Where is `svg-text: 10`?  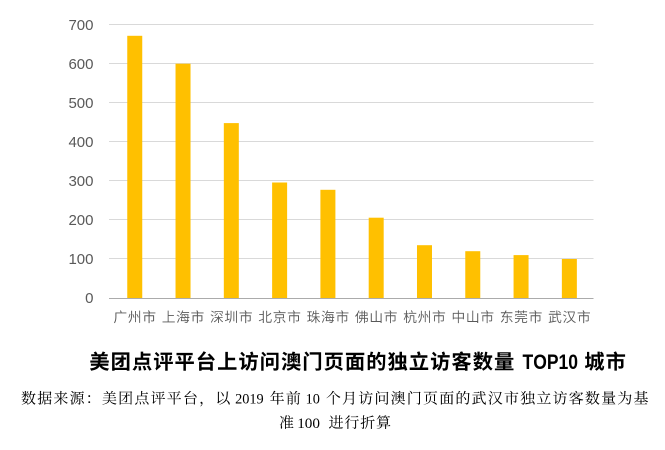
svg-text: 10 is located at coordinates (313, 400).